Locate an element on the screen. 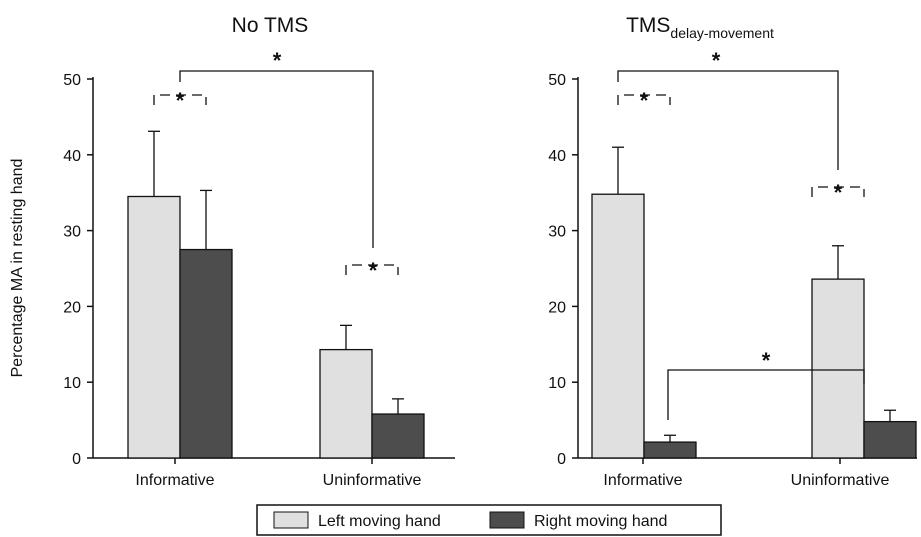 Image resolution: width=921 pixels, height=537 pixels. y-axis-label: Percentage MA in resting hand is located at coordinates (17, 268).